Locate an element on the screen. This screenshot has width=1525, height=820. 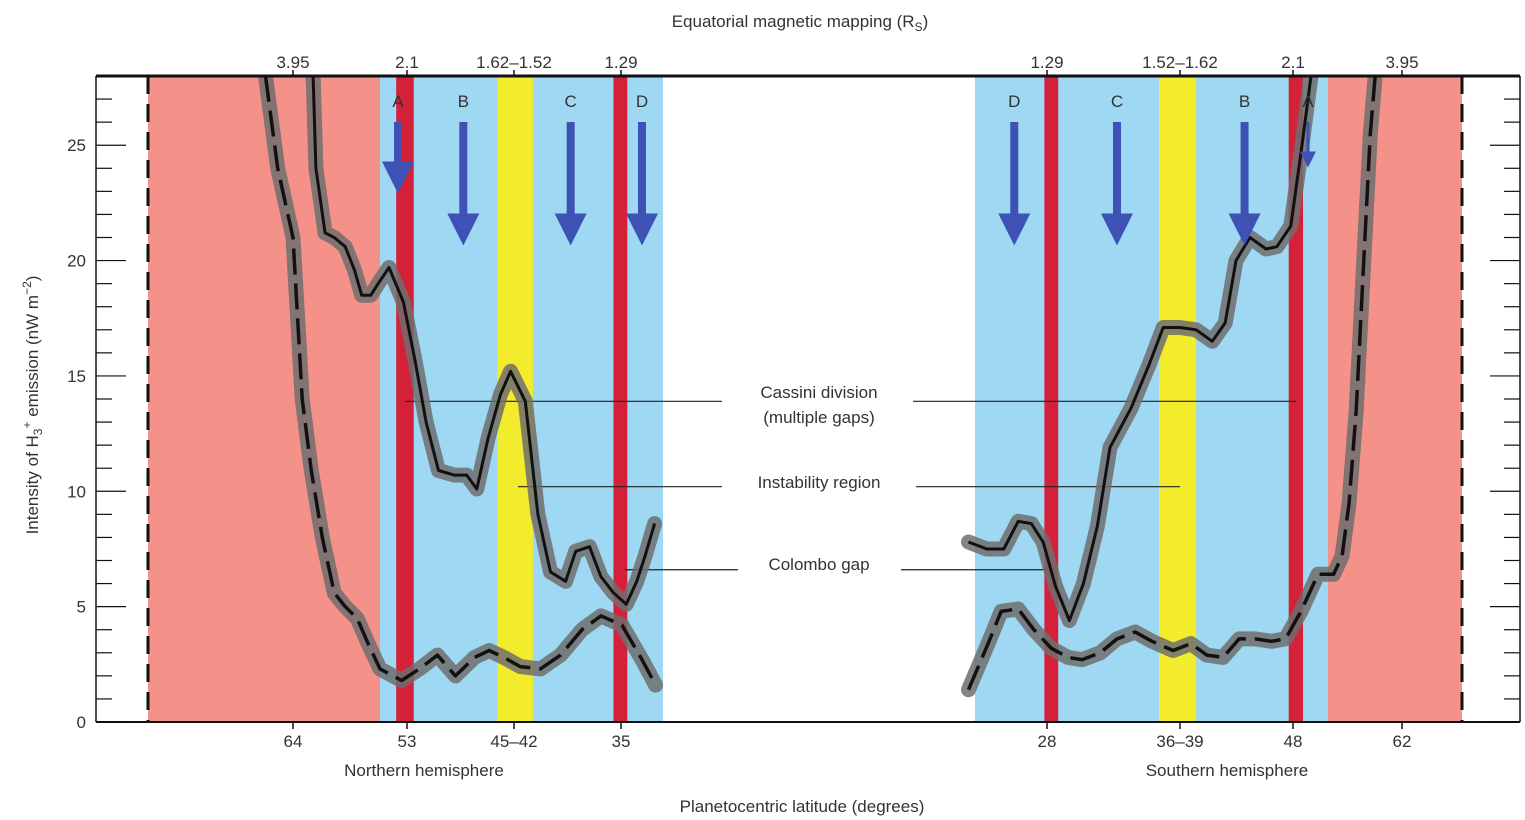
top-tick-label: 1.52–1.62 is located at coordinates (1180, 62).